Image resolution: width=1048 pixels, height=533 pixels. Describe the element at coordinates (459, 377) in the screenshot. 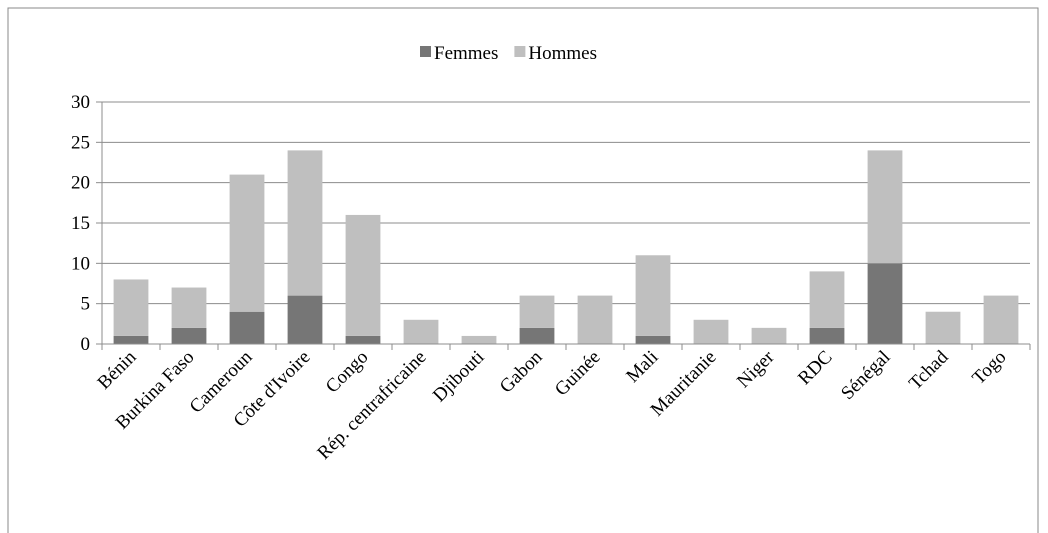

I see `x-tick-label: Djibouti` at that location.